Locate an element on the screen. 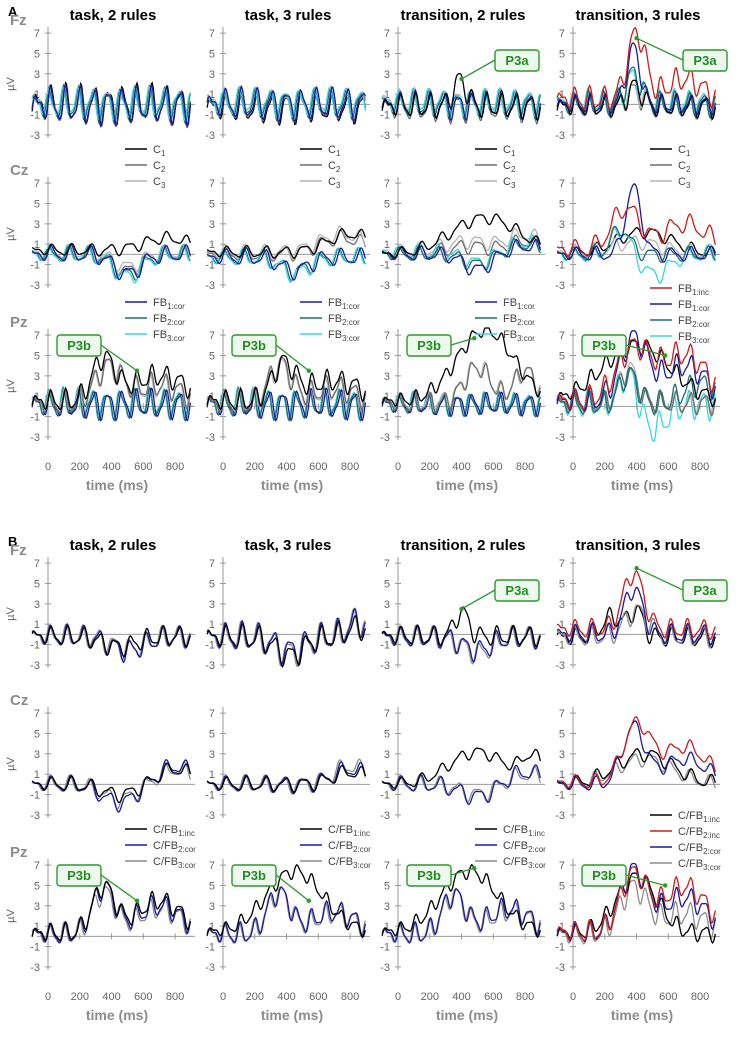 The width and height of the screenshot is (750, 1042). column-title: task, 2 rules is located at coordinates (113, 545).